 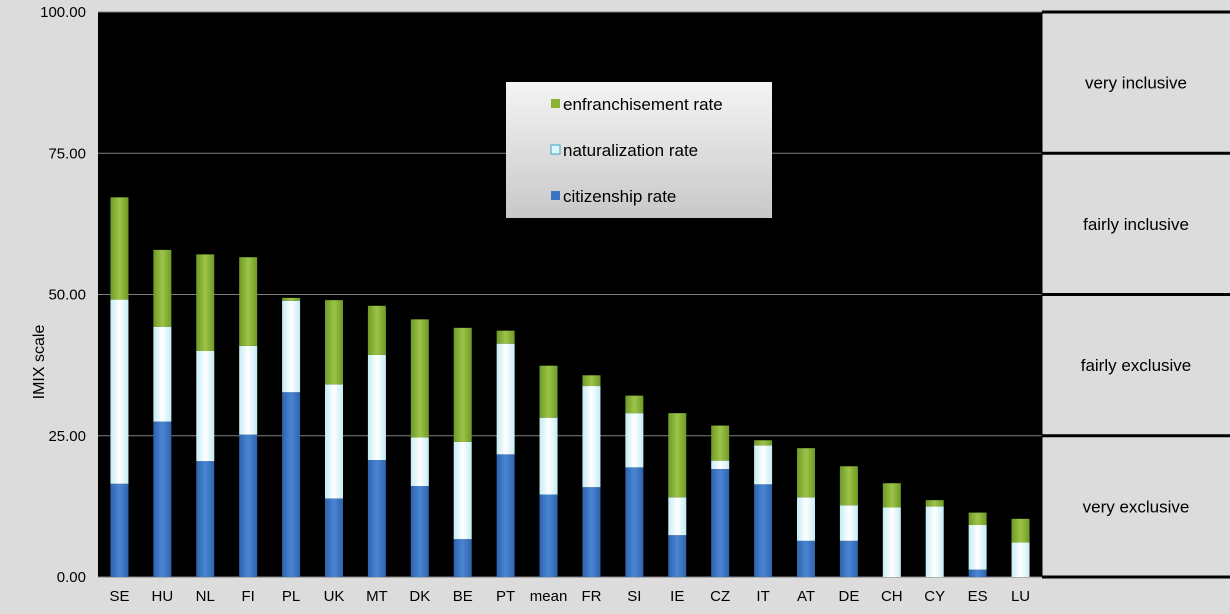 What do you see at coordinates (162, 288) in the screenshot?
I see `bar-enfranchisement-rate-HU` at bounding box center [162, 288].